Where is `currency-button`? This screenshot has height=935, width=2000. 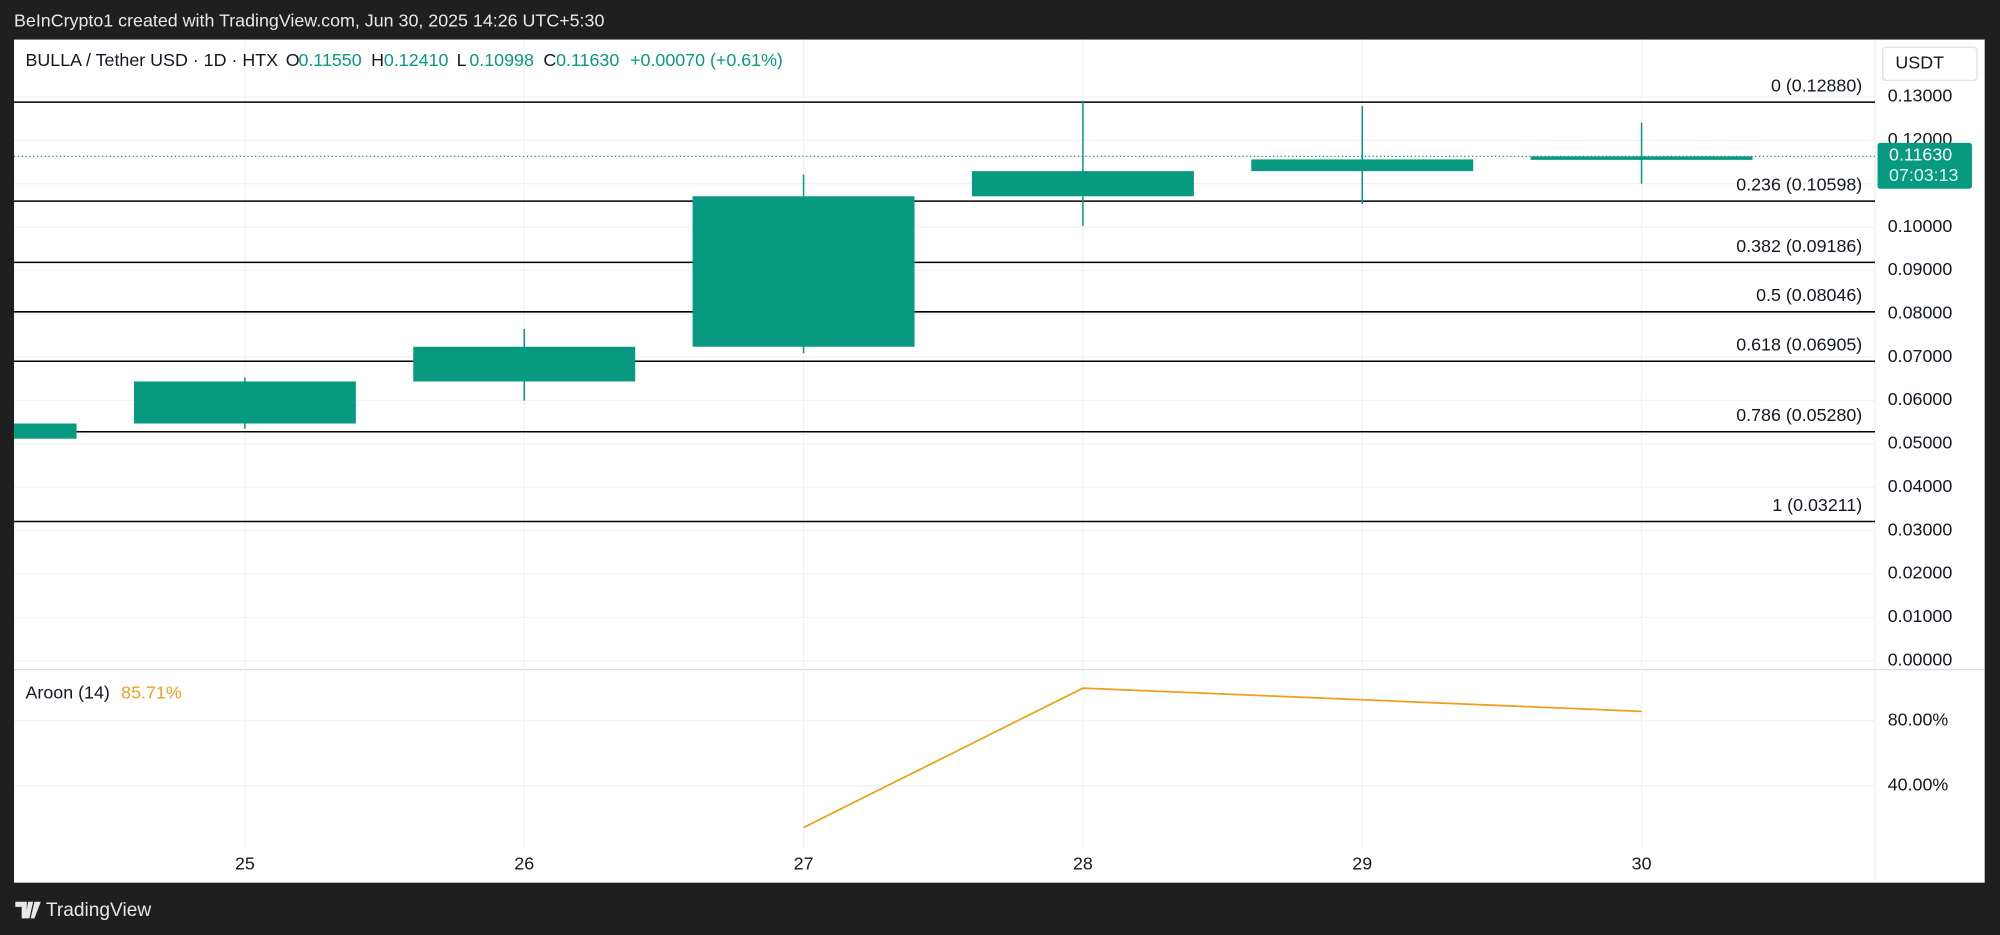 currency-button is located at coordinates (1930, 64).